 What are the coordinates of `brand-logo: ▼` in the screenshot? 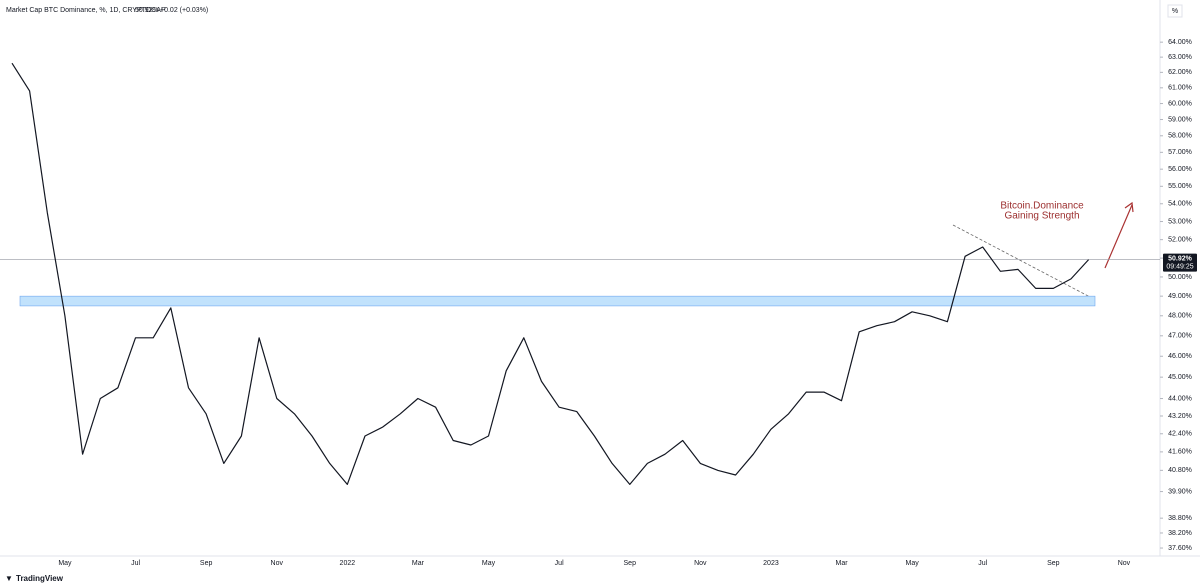 It's located at (9, 578).